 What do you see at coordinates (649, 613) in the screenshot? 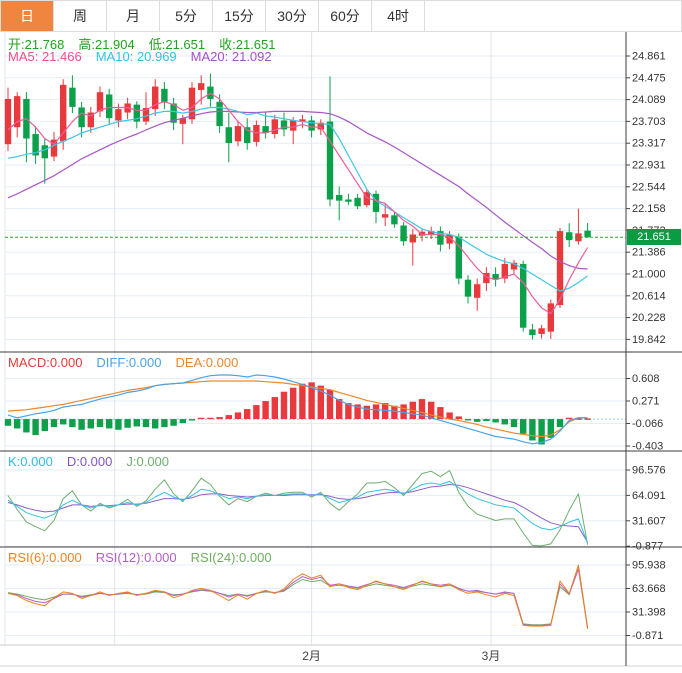
I see `svg-text: 31.398` at bounding box center [649, 613].